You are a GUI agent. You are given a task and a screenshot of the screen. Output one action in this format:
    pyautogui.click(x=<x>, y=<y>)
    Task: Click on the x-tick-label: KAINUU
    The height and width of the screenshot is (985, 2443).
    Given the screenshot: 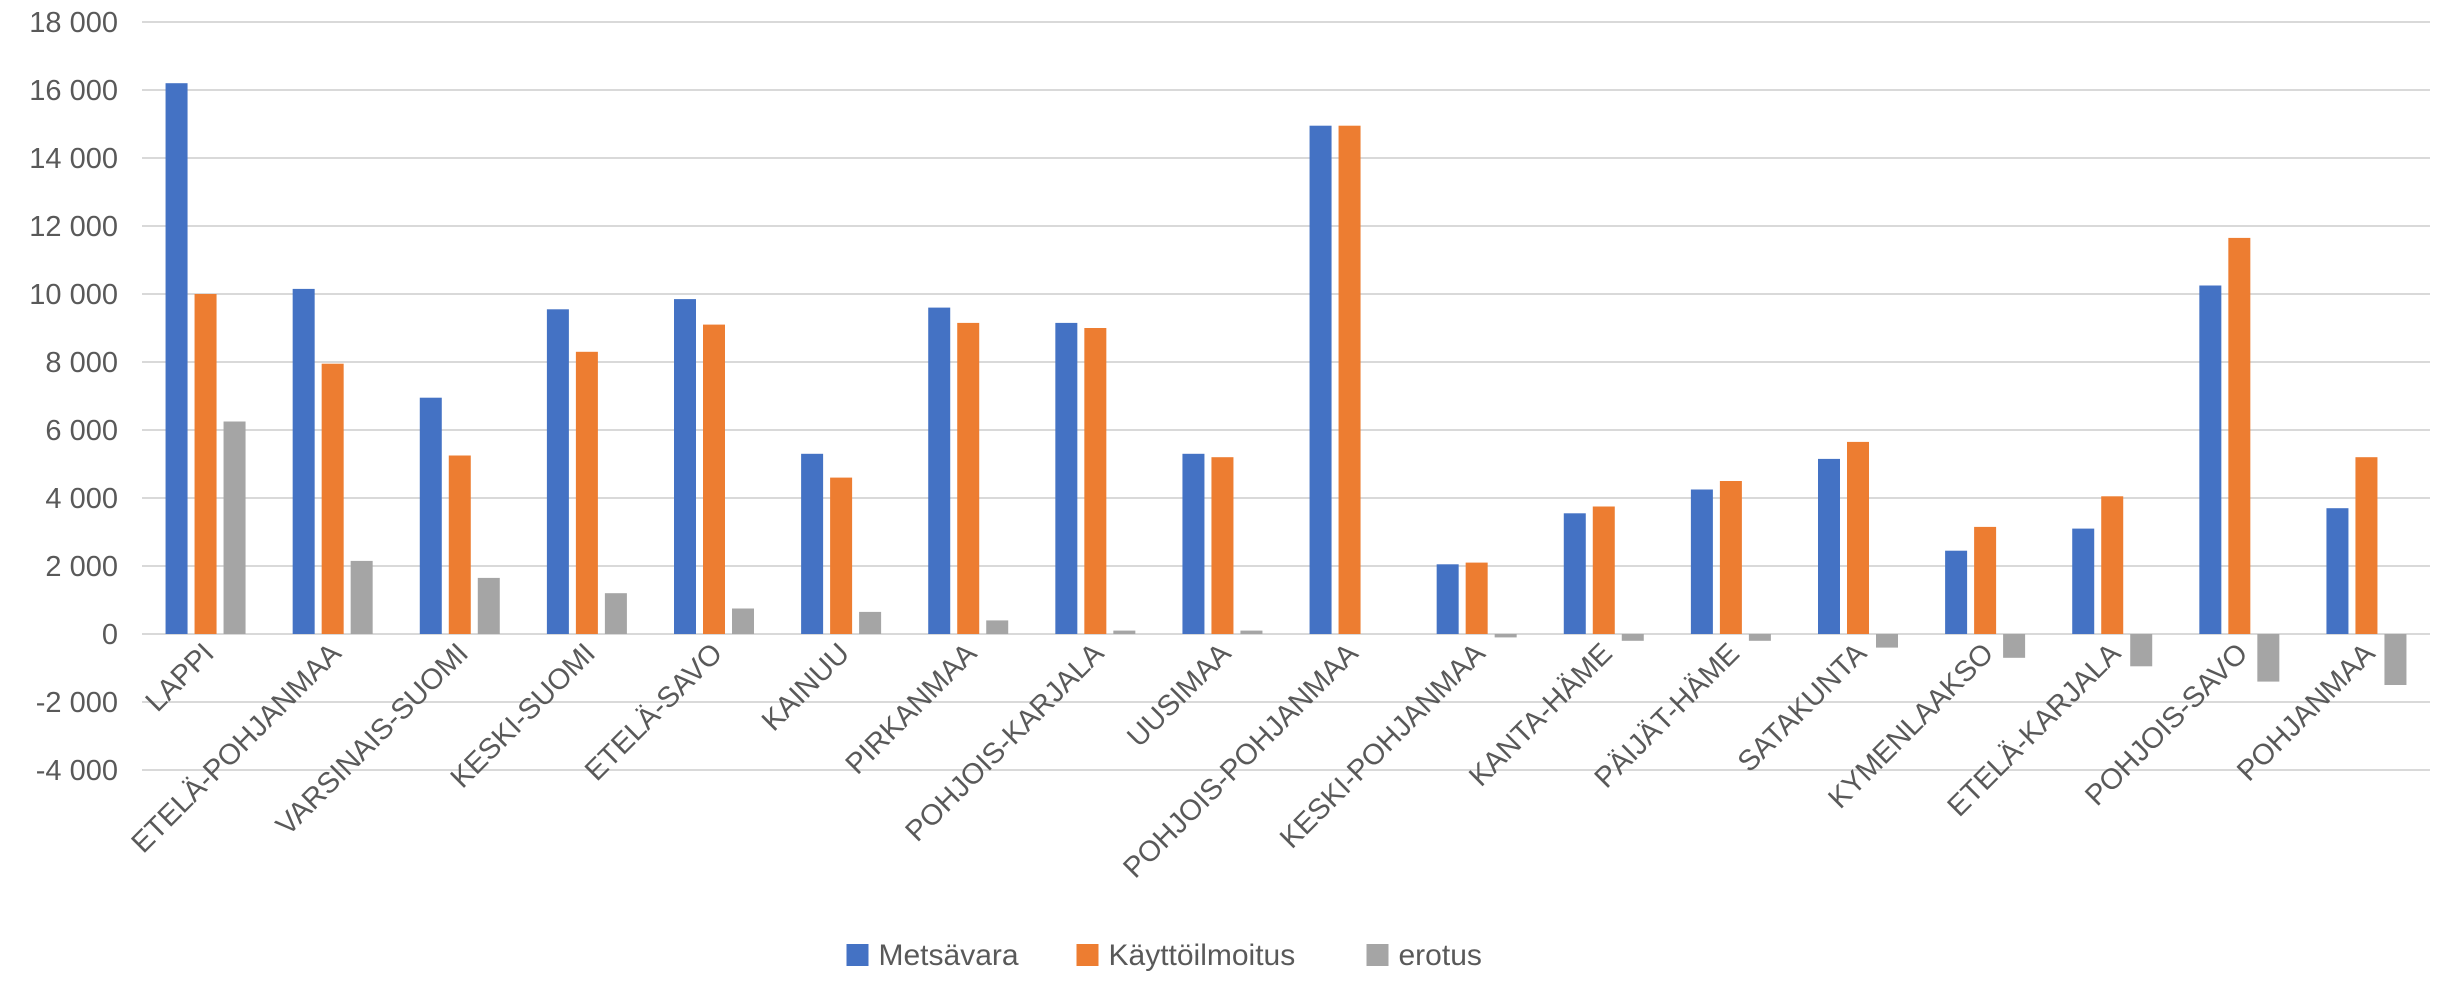 What is the action you would take?
    pyautogui.click(x=806, y=687)
    